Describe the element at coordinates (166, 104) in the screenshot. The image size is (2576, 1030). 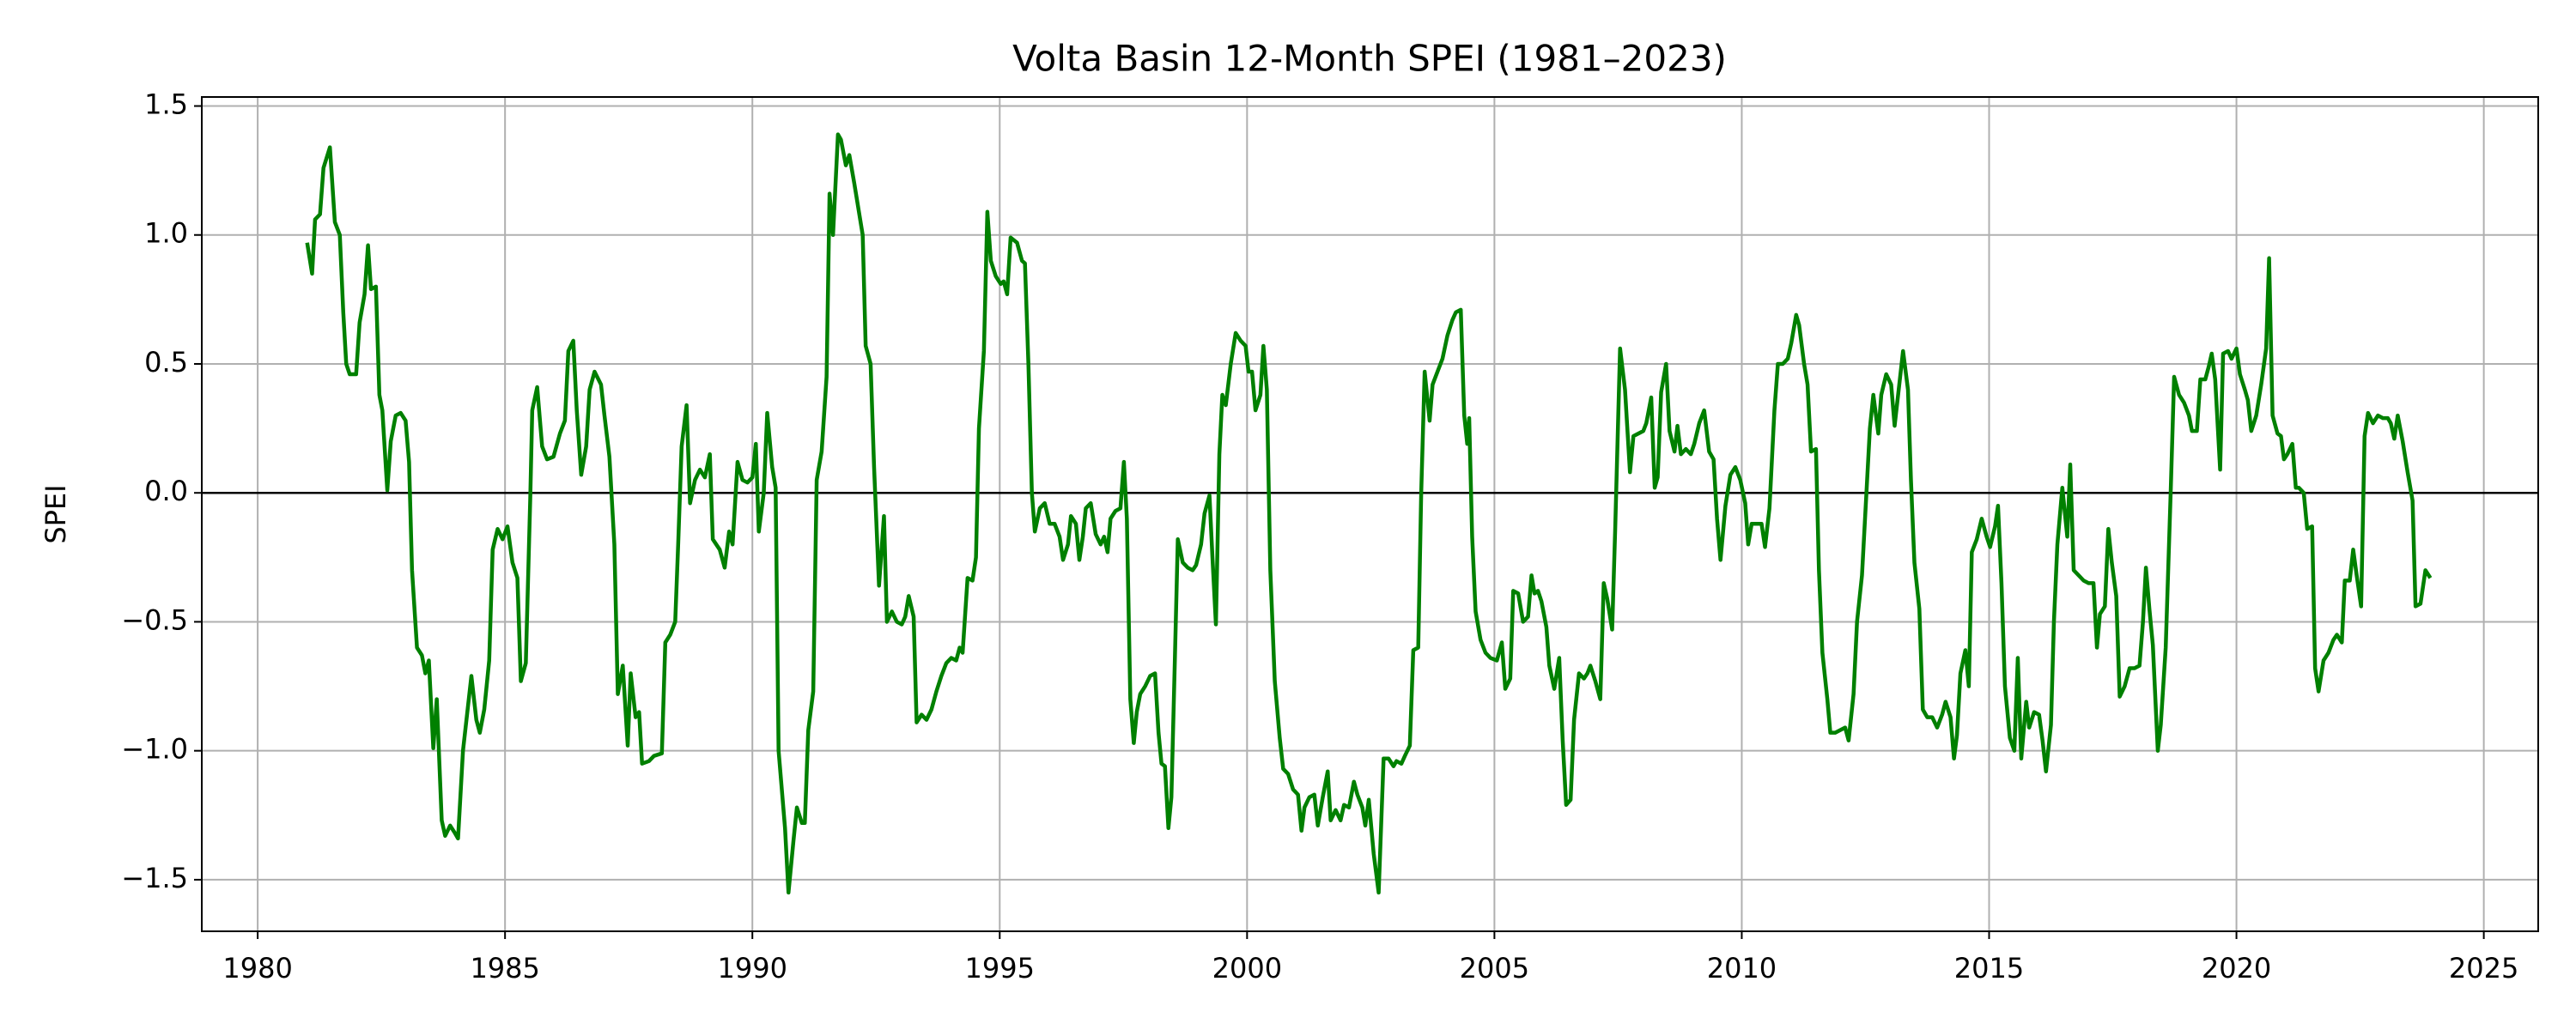
I see `y-tick-label: 1.5` at that location.